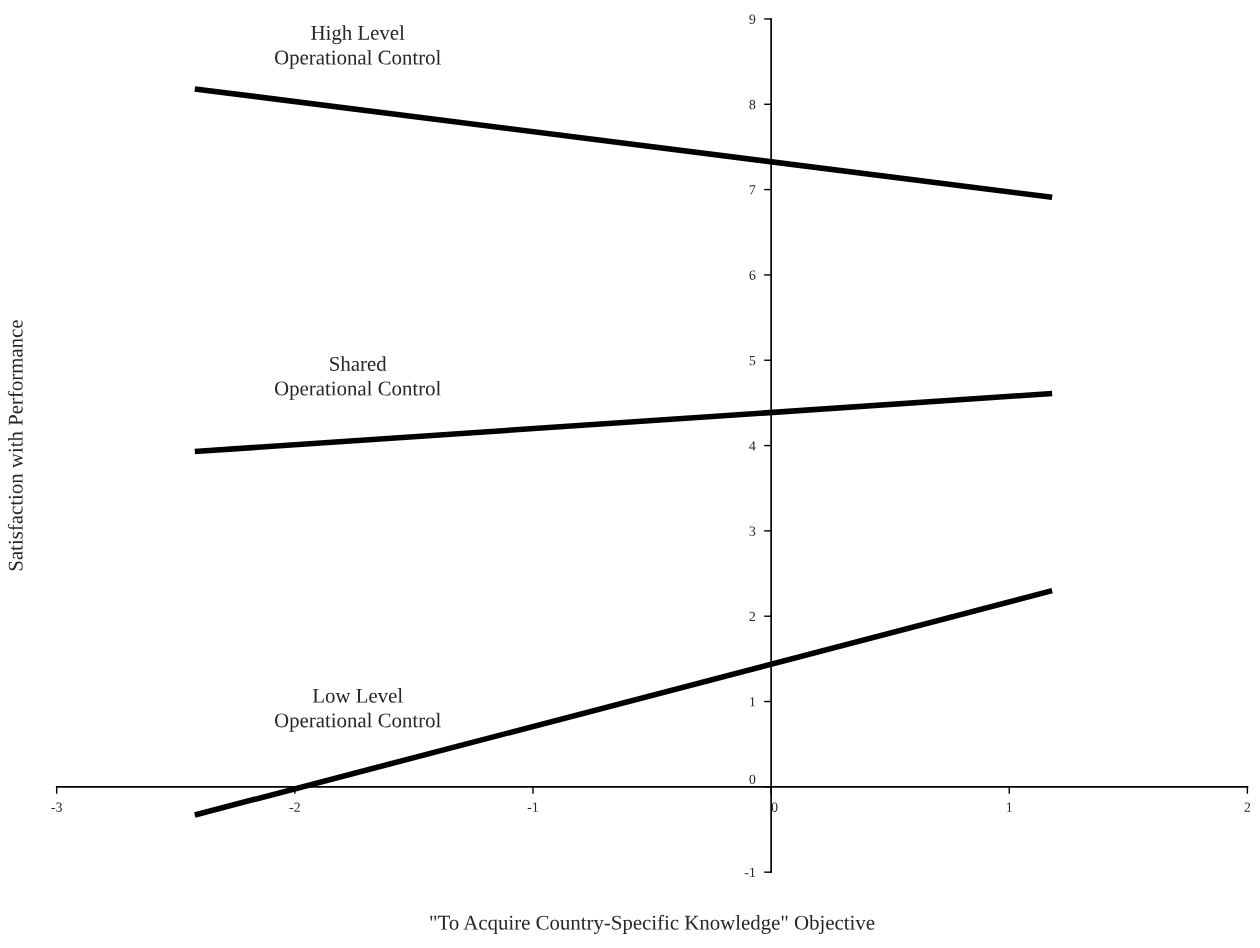 Image resolution: width=1260 pixels, height=948 pixels. Describe the element at coordinates (15, 445) in the screenshot. I see `y-axis-title: Satisfaction with Performance` at that location.